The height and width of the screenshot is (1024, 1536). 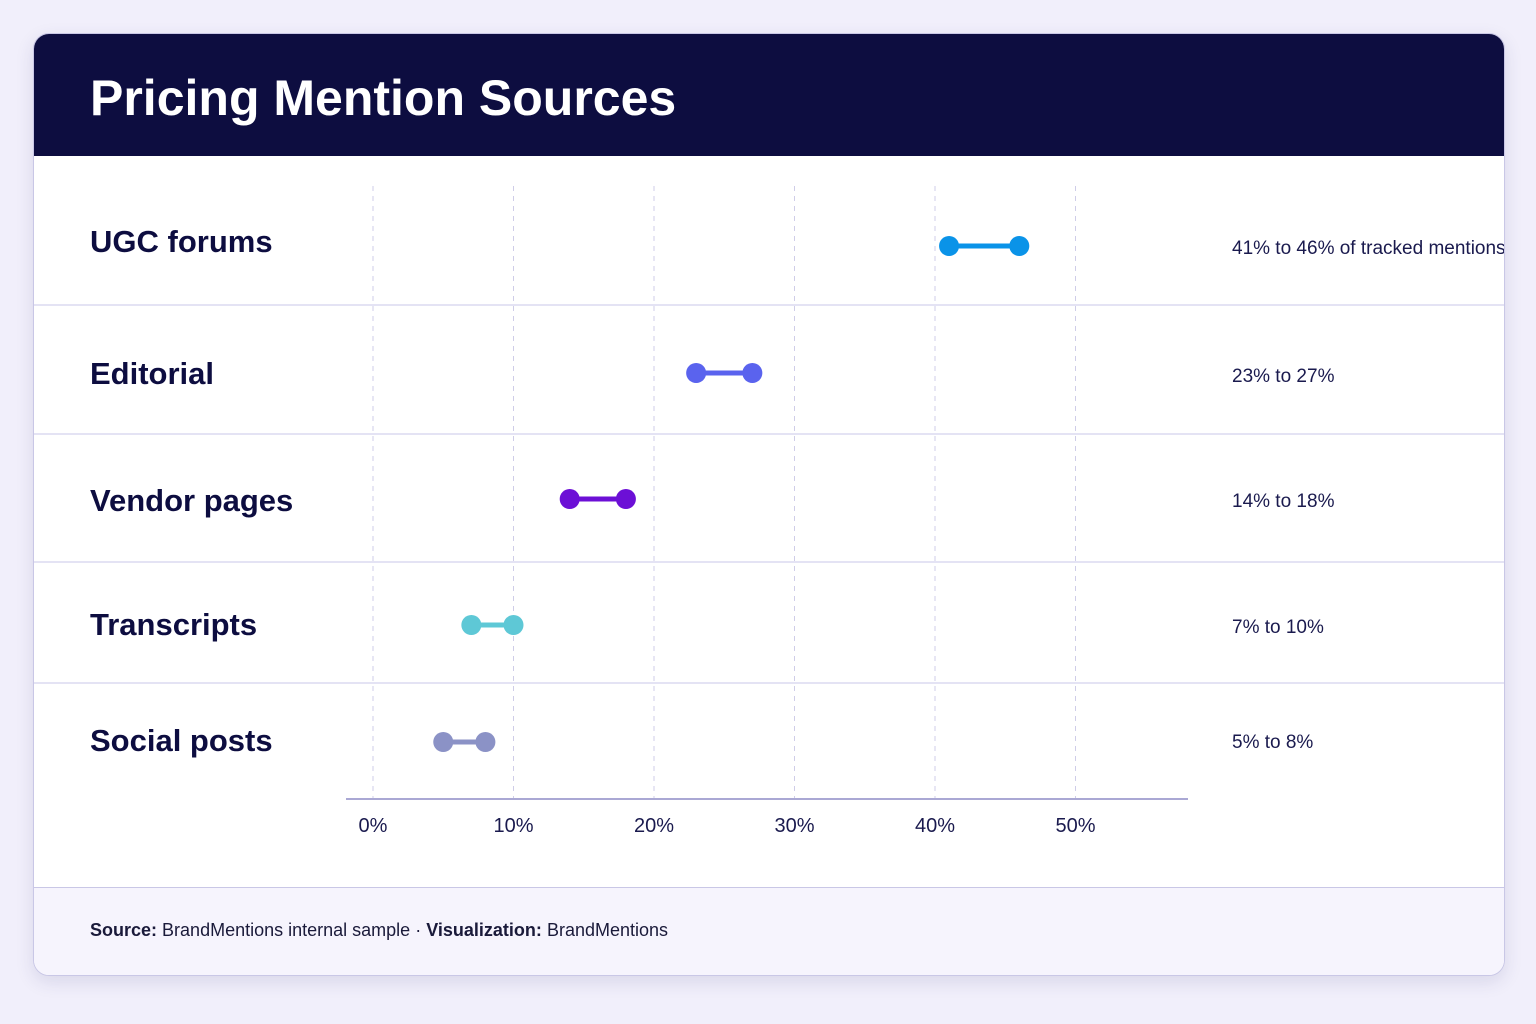 What do you see at coordinates (1278, 627) in the screenshot?
I see `range-label: 7% to 10%` at bounding box center [1278, 627].